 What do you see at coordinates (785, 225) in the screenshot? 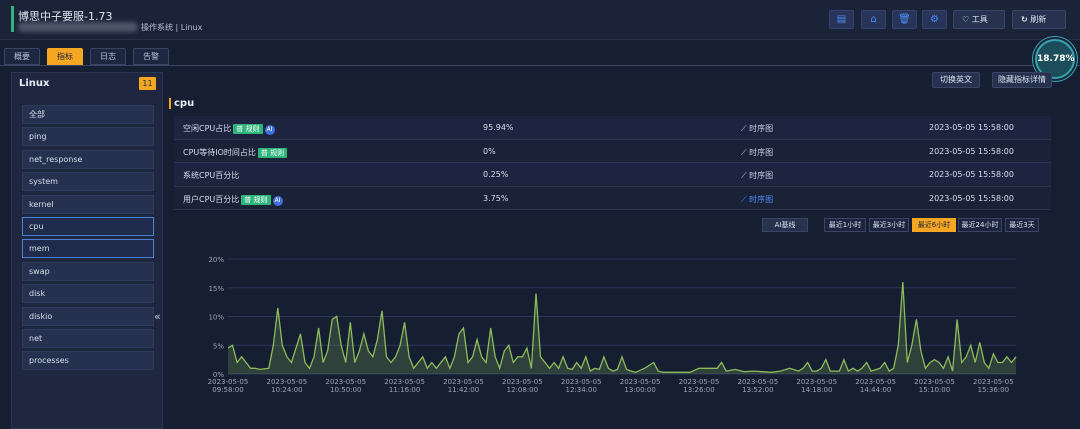
I see `ai-baseline-button: AI基线` at bounding box center [785, 225].